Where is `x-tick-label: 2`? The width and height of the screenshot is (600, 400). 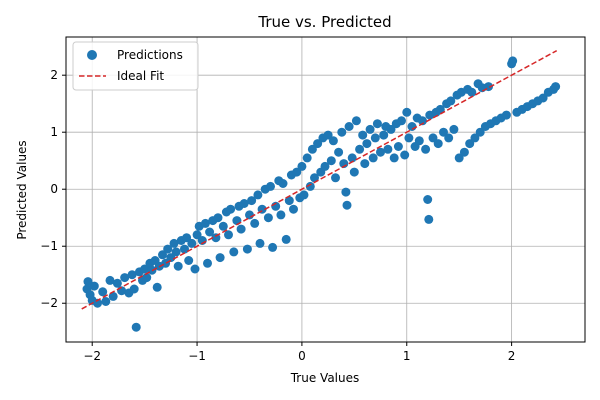 x-tick-label: 2 is located at coordinates (512, 356).